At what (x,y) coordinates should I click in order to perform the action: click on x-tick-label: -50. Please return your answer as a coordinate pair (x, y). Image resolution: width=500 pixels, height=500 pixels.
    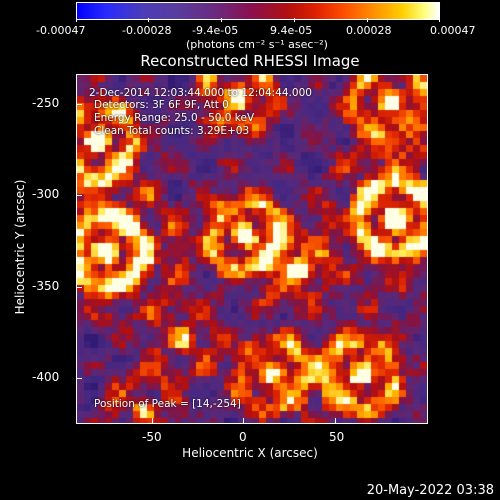
    Looking at the image, I should click on (152, 437).